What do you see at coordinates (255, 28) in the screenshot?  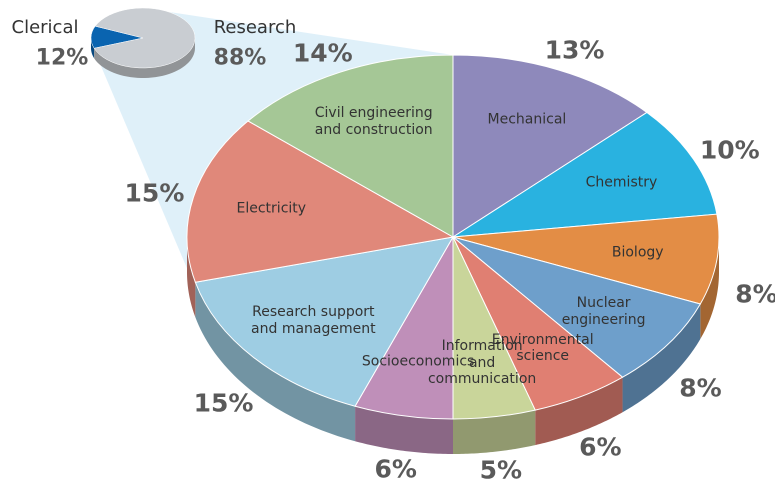 I see `category-label: Research` at bounding box center [255, 28].